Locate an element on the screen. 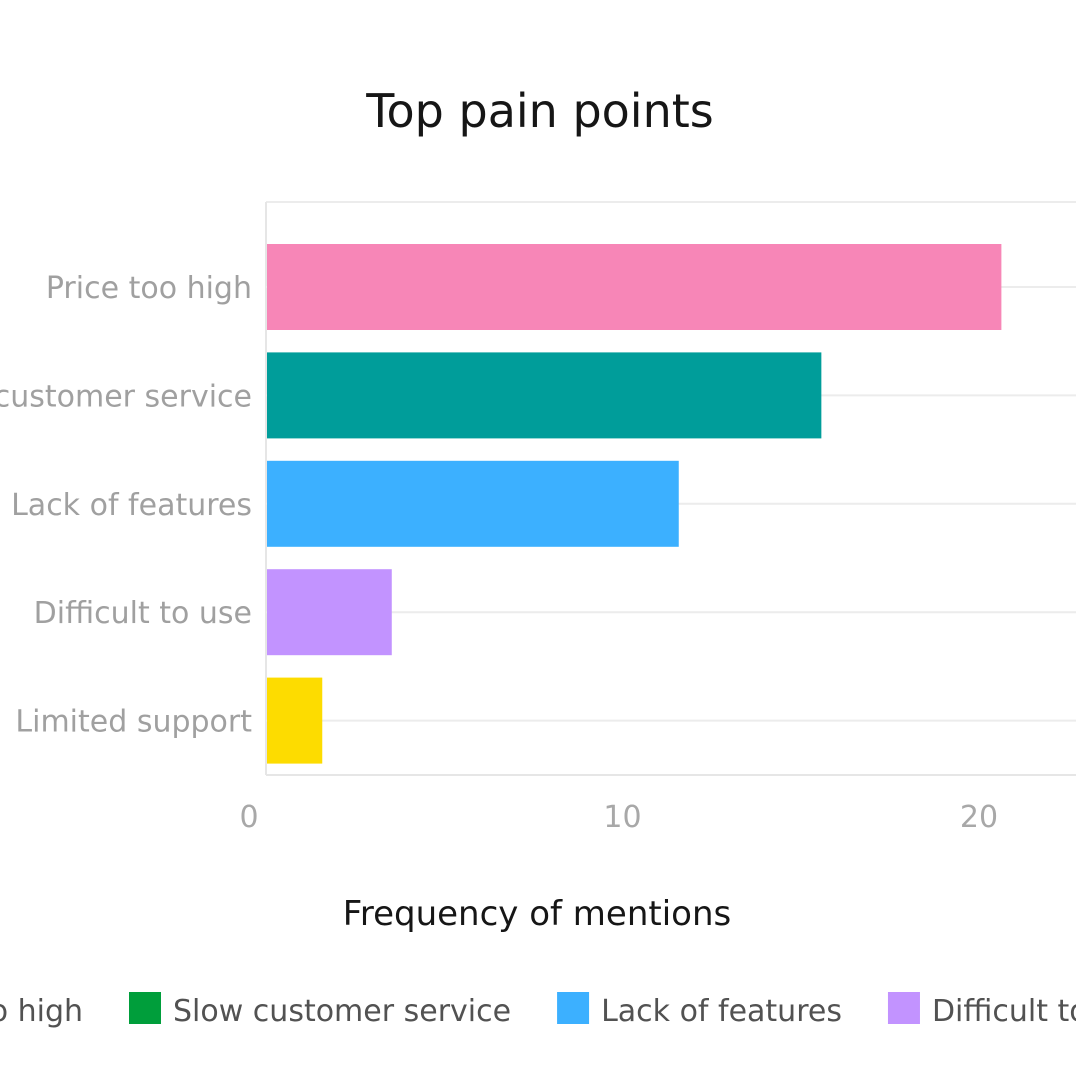  chart-title: Top pain points is located at coordinates (539, 111).